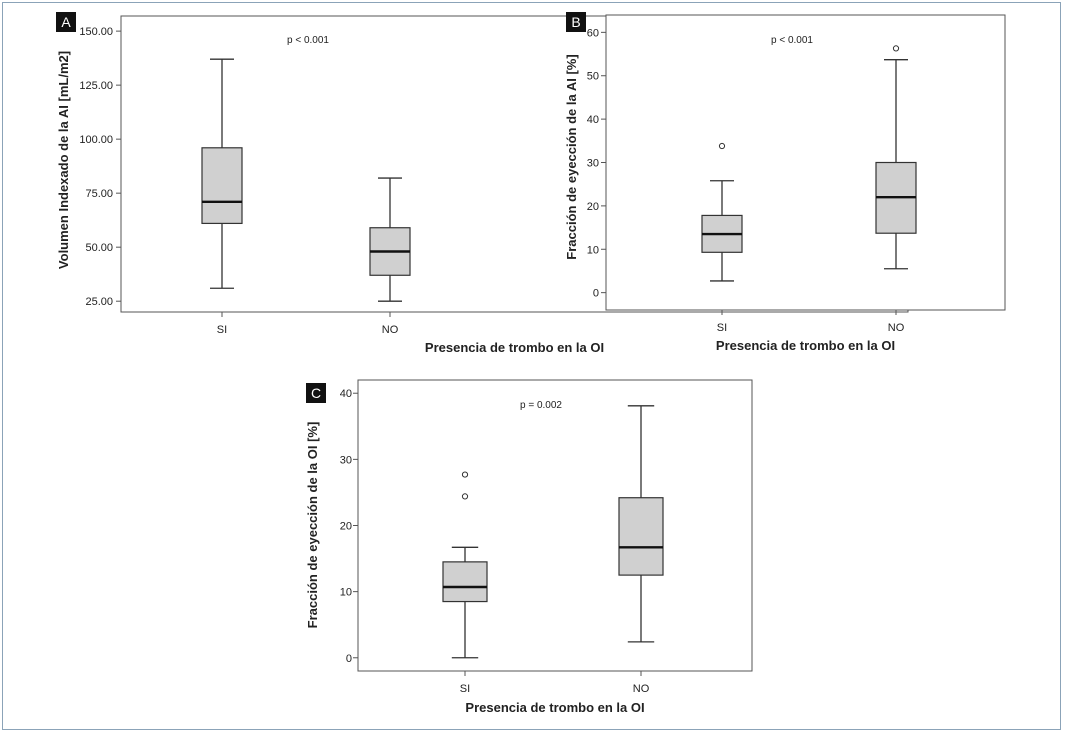 The width and height of the screenshot is (1065, 734). What do you see at coordinates (541, 405) in the screenshot?
I see `p-value-annotation: p = 0.002` at bounding box center [541, 405].